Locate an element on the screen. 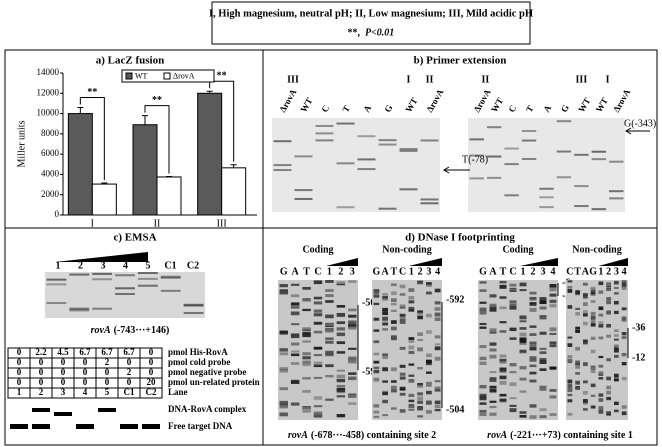 Image resolution: width=662 pixels, height=447 pixels. position-label: -36 is located at coordinates (638, 327).